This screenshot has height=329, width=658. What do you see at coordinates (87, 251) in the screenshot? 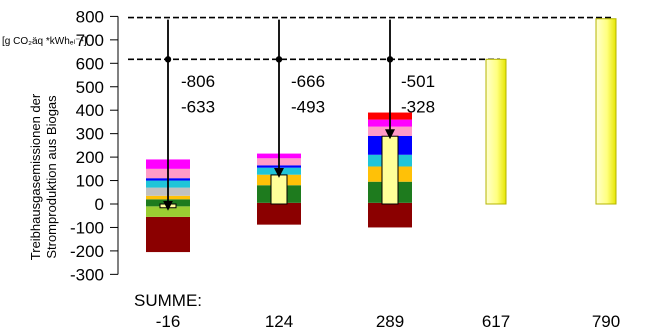
I see `y-tick-label: -200` at bounding box center [87, 251].